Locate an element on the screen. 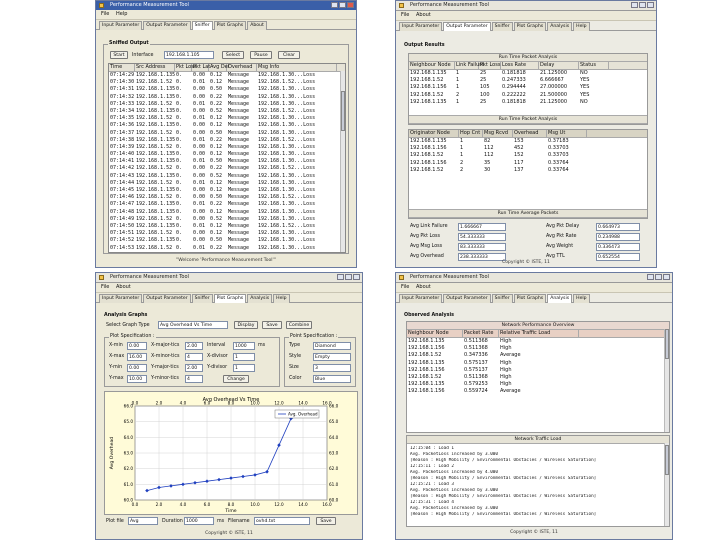 The width and height of the screenshot is (720, 540). table-row: 192.168.1.52 2 30 137 0.33764 is located at coordinates (528, 170).